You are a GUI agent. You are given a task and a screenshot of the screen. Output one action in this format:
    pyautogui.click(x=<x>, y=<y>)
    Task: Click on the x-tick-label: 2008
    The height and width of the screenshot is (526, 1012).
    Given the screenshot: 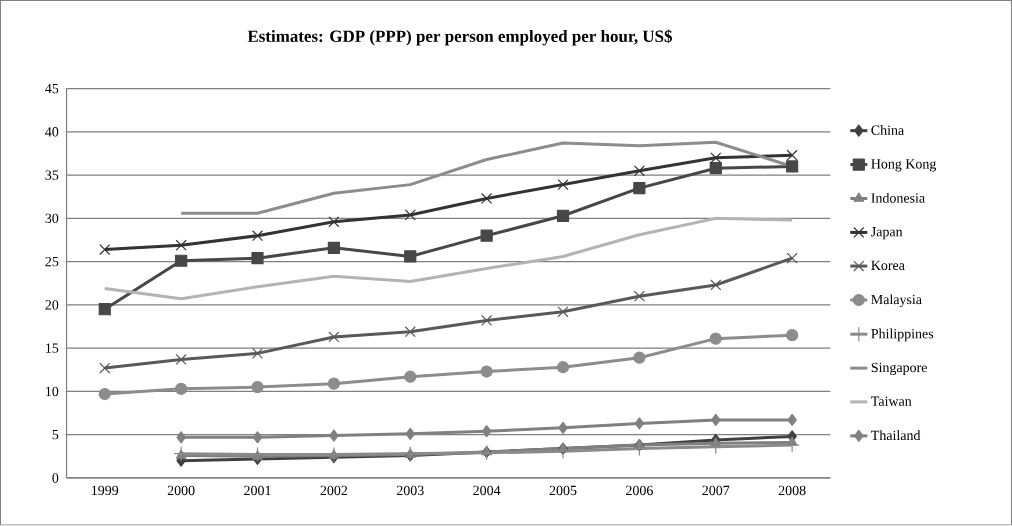 What is the action you would take?
    pyautogui.click(x=792, y=490)
    